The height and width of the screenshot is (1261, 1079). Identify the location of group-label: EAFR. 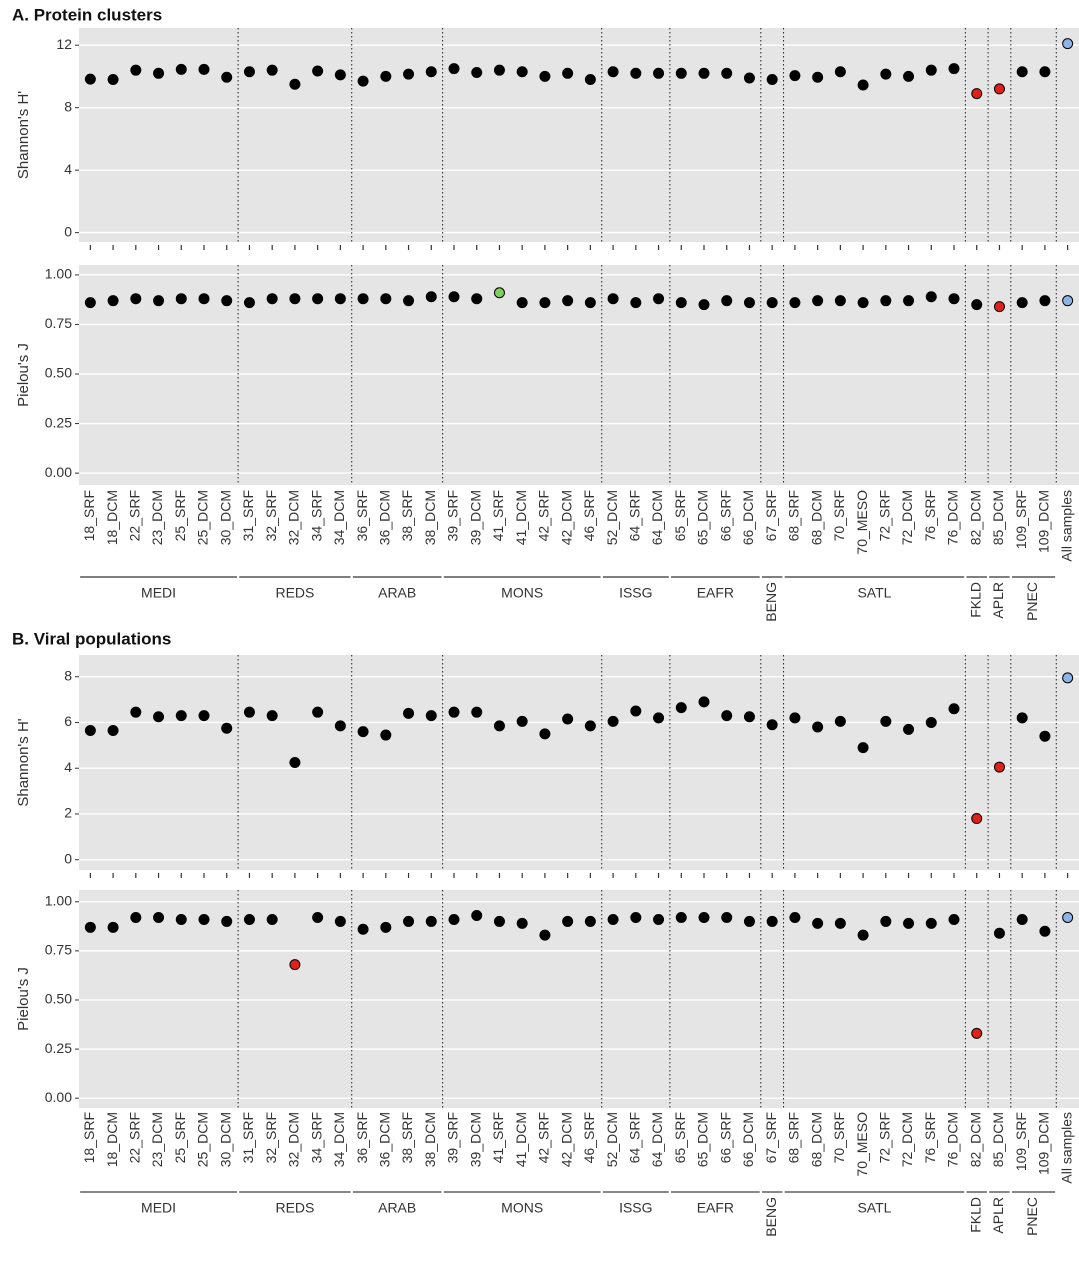
(715, 1208).